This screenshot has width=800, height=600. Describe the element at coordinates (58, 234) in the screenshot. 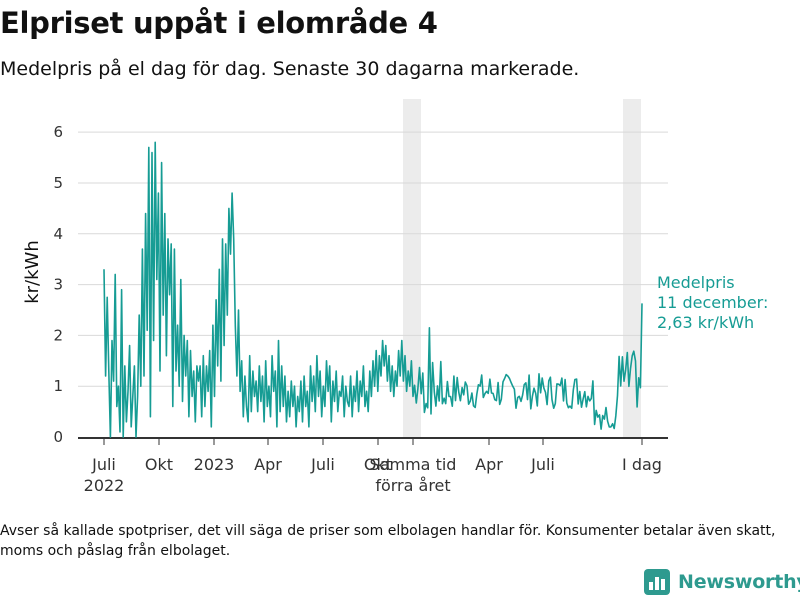

I see `y-tick-label: 4` at that location.